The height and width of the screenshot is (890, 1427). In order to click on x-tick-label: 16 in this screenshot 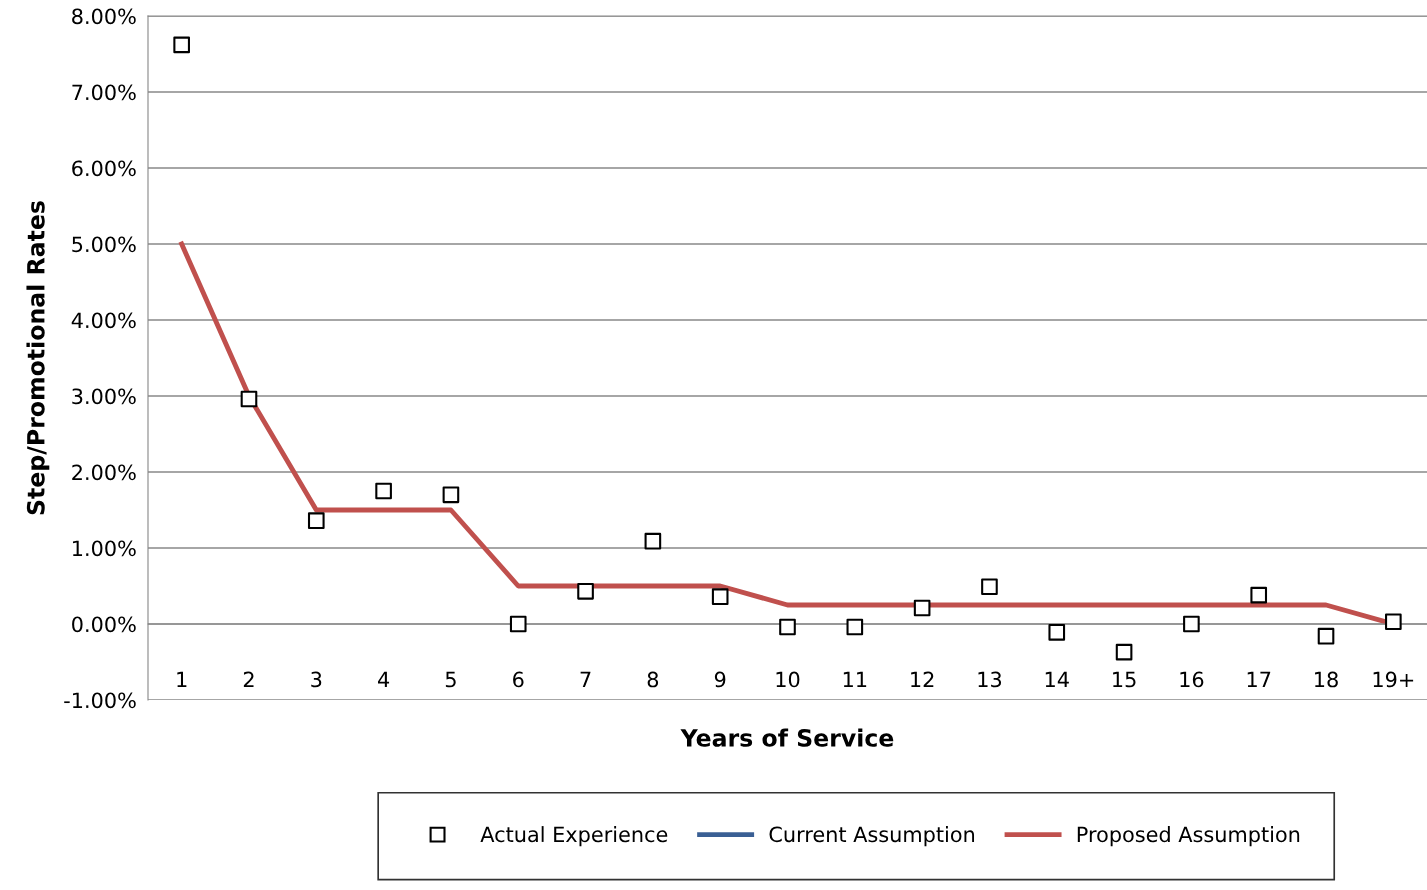, I will do `click(1192, 679)`.